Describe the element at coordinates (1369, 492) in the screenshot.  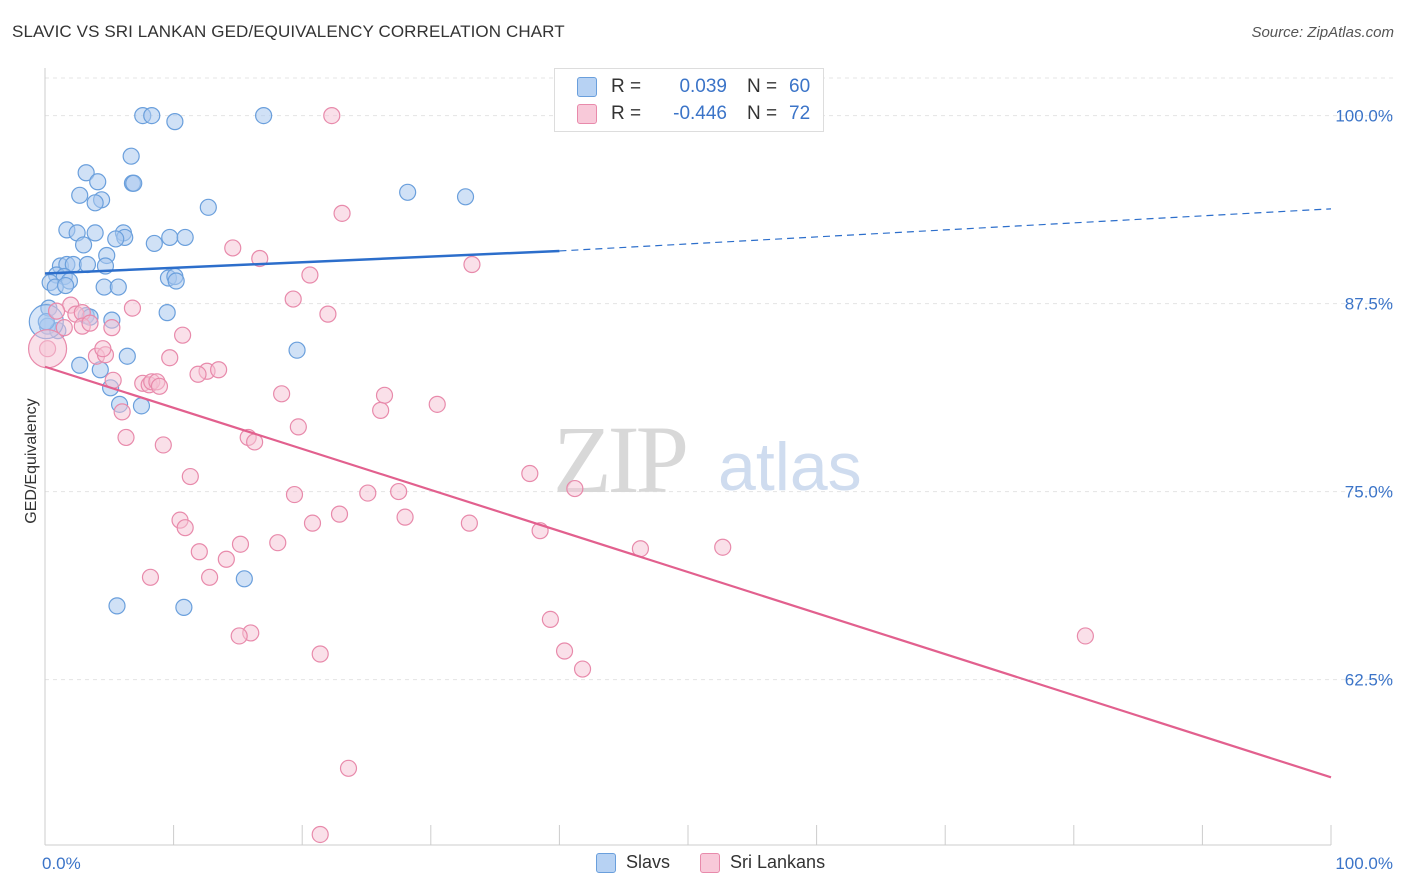
I see `y-tick-label: 75.0%` at that location.